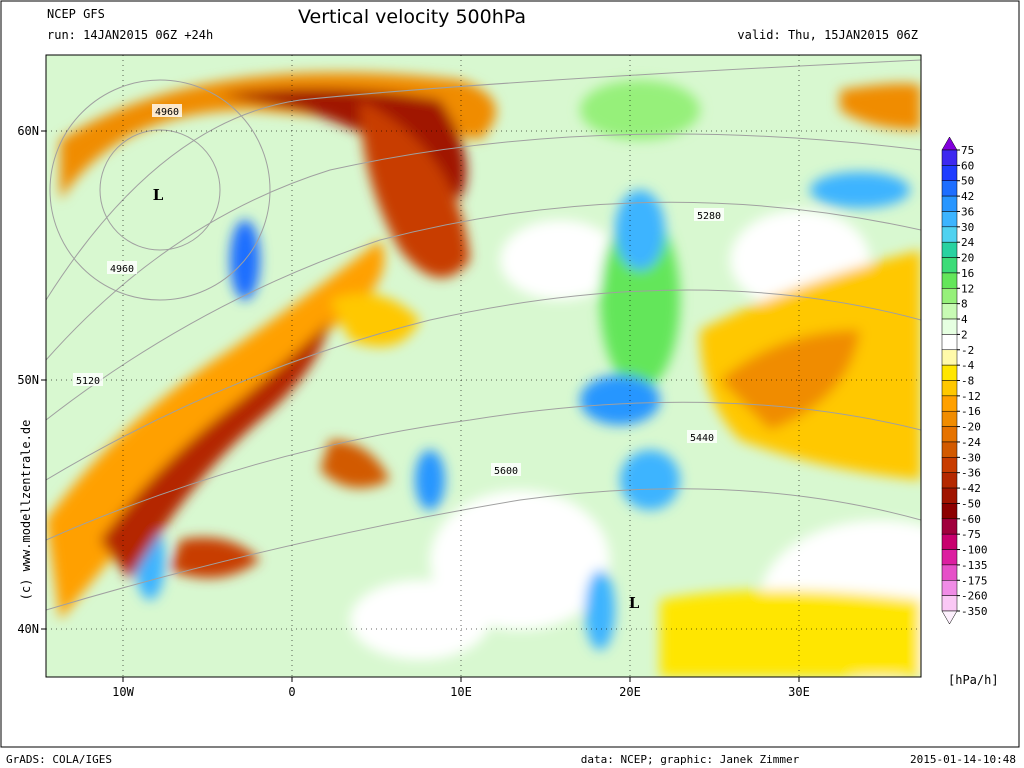  What do you see at coordinates (963, 759) in the screenshot?
I see `footer-timestamp: 2015-01-14-10:48` at bounding box center [963, 759].